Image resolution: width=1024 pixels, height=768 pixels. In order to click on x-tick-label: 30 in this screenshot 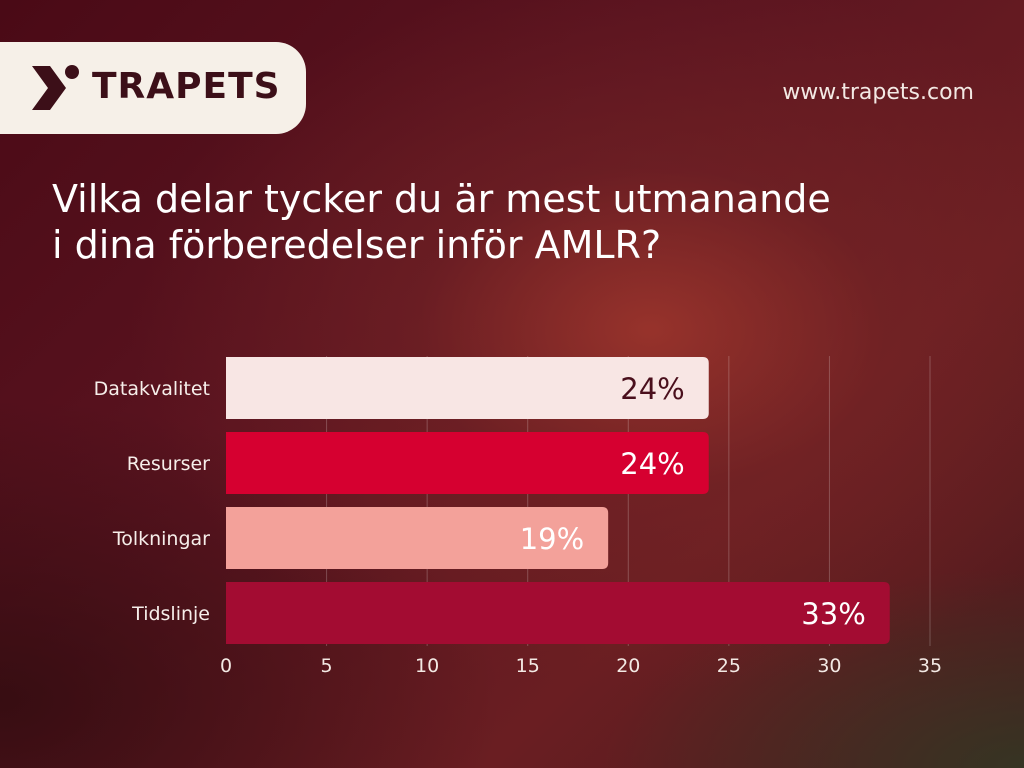, I will do `click(829, 666)`.